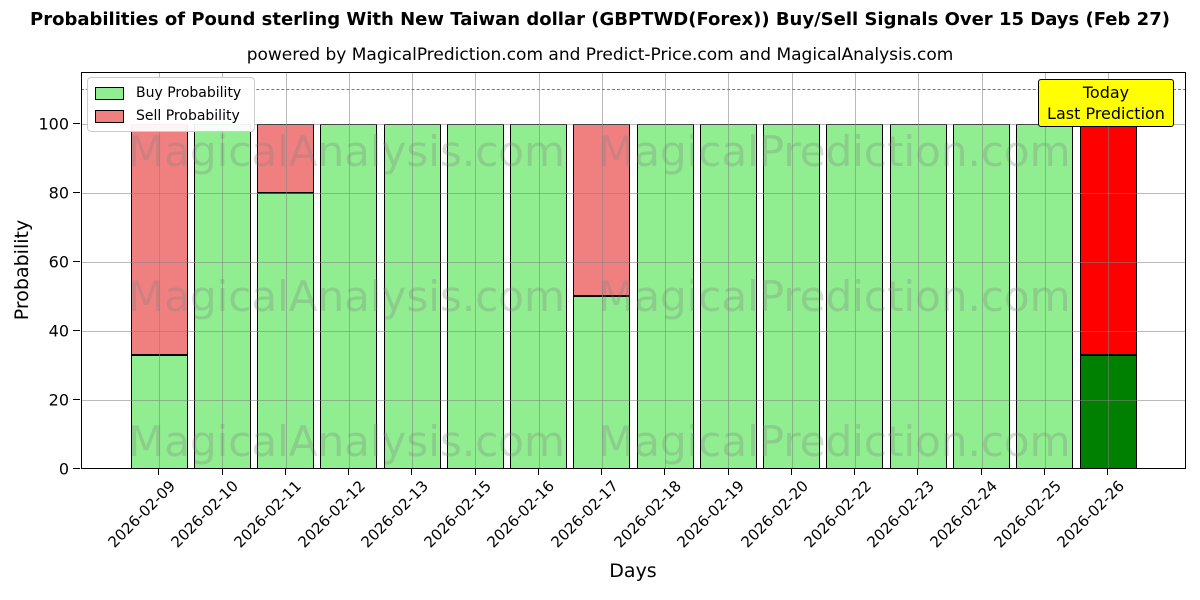 This screenshot has width=1200, height=600. Describe the element at coordinates (521, 514) in the screenshot. I see `x-tick-label: 2026-02-16` at that location.